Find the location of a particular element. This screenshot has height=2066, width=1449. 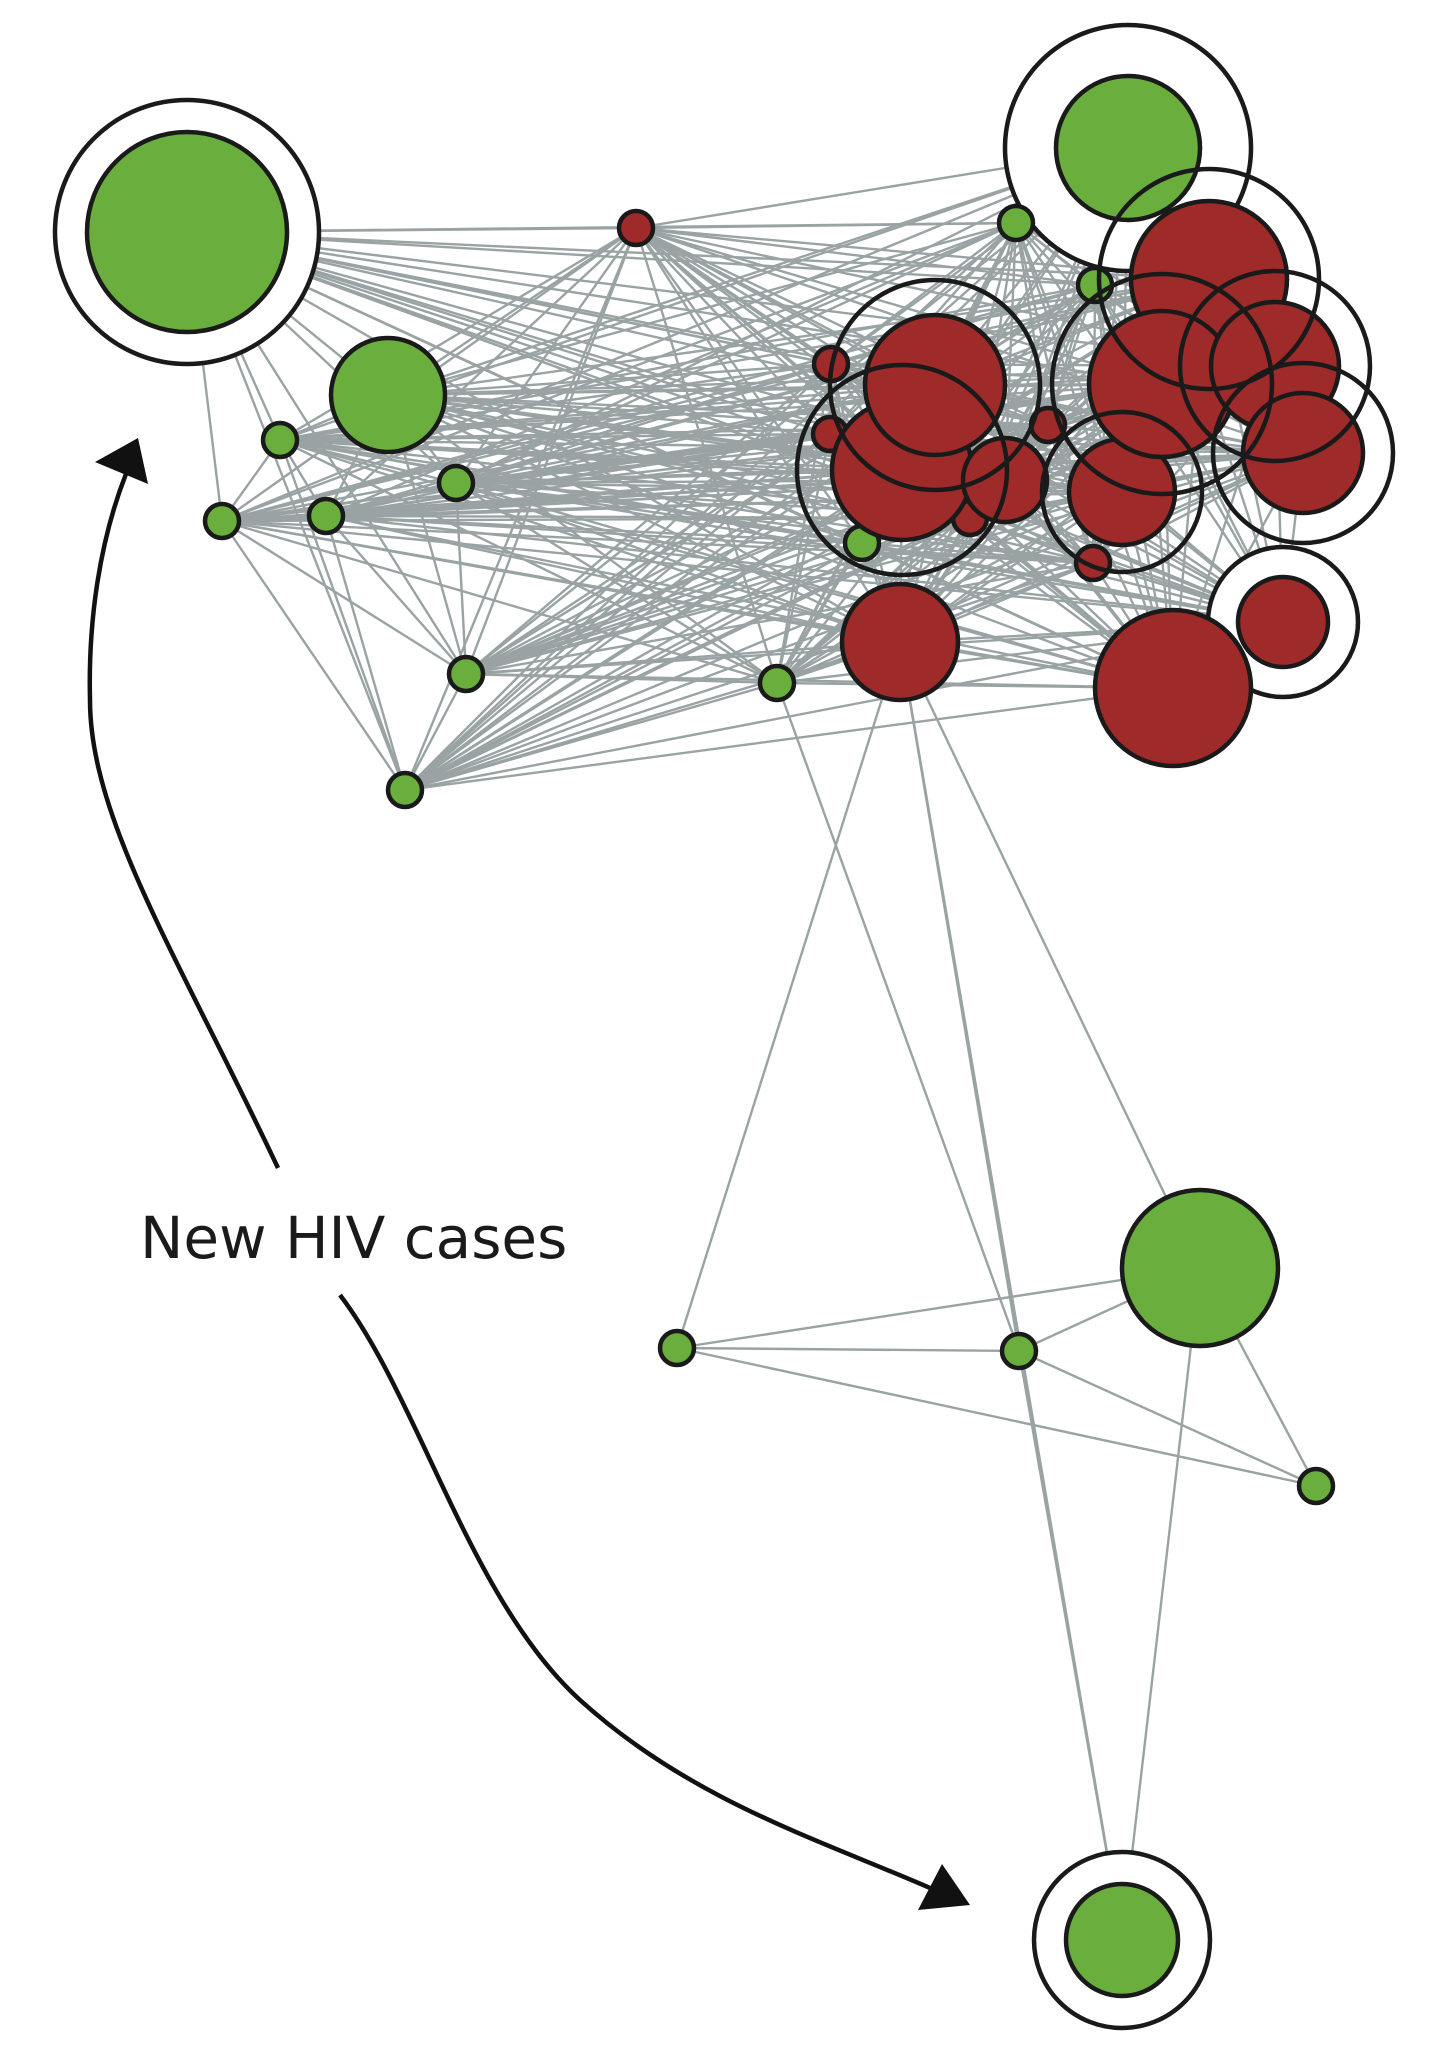

edge-g-s8-r-hub is located at coordinates (749, 385).